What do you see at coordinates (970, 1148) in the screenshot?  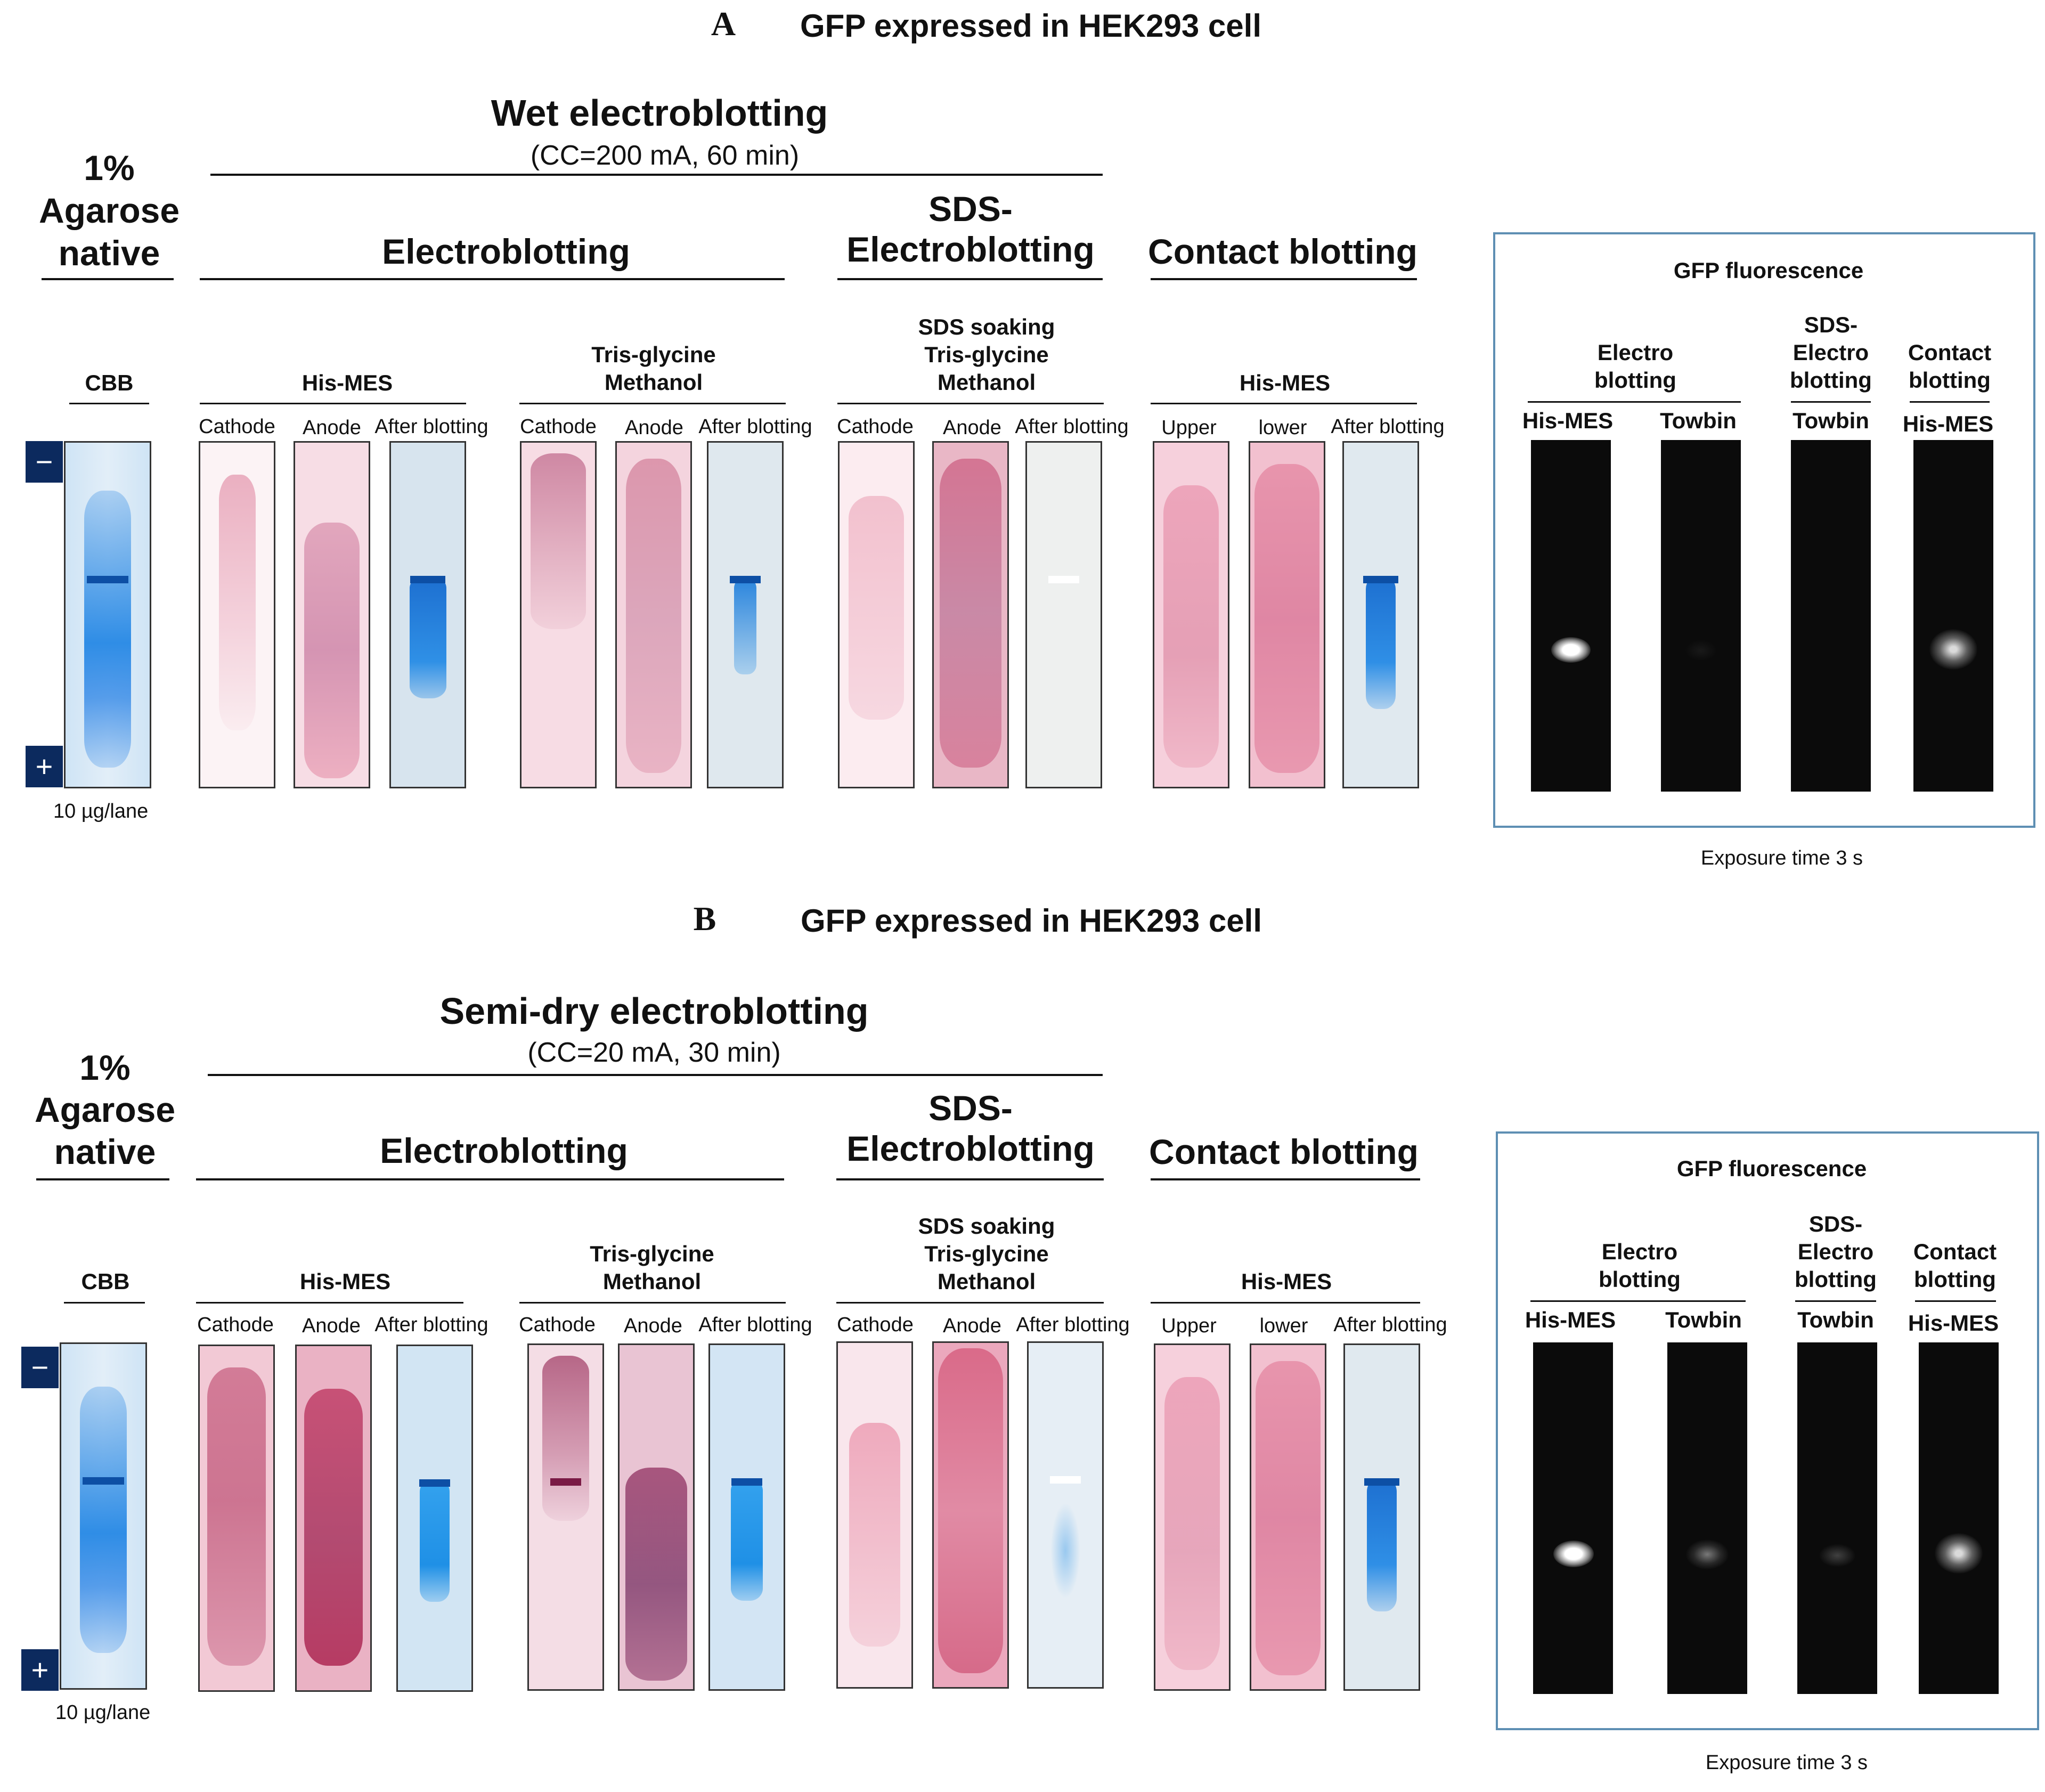 I see `section-sds-line2: Electroblotting` at bounding box center [970, 1148].